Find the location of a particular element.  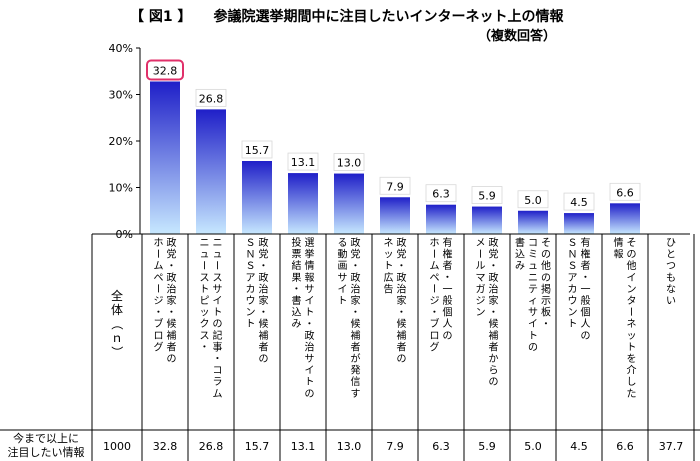

y-tick-label: 10% is located at coordinates (121, 188).